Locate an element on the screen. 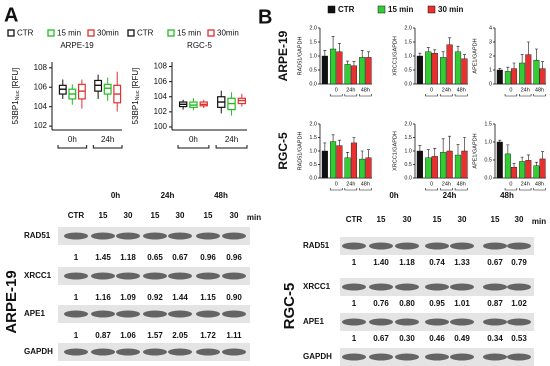 This screenshot has width=550, height=366. x-group-label: 0h is located at coordinates (72, 139).